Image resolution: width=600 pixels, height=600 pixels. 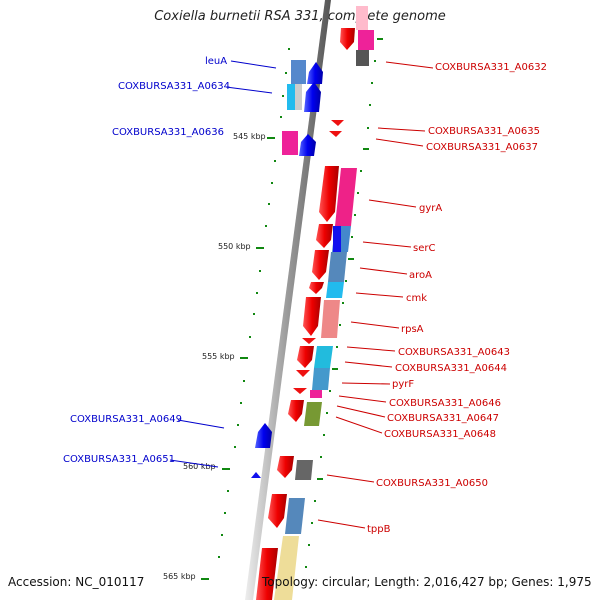 What do you see at coordinates (285, 467) in the screenshot?
I see `gene-COXBURSA331_A0650` at bounding box center [285, 467].